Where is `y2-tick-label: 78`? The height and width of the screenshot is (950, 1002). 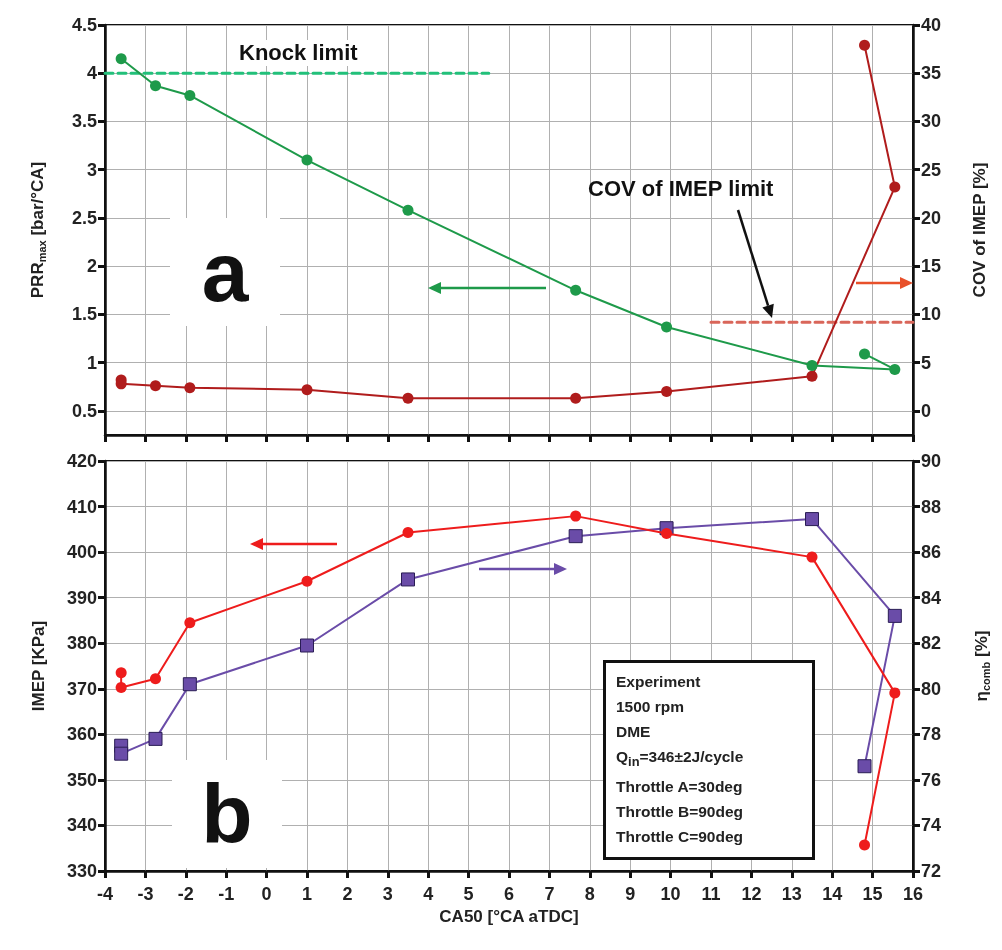
y2-tick-label: 78 is located at coordinates (931, 734).